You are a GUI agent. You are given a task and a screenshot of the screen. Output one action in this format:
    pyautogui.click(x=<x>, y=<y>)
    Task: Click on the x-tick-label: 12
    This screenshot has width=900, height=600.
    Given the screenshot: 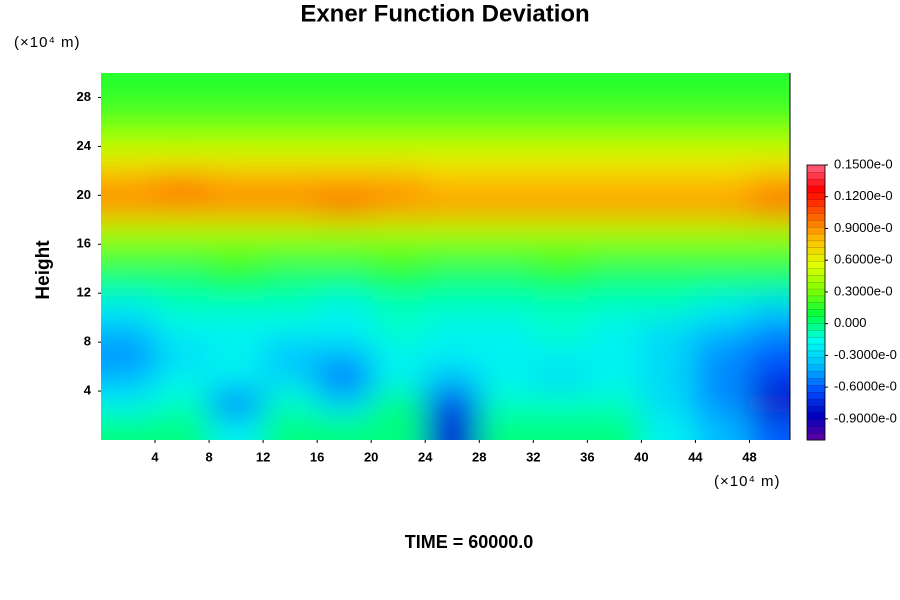 What is the action you would take?
    pyautogui.click(x=263, y=456)
    